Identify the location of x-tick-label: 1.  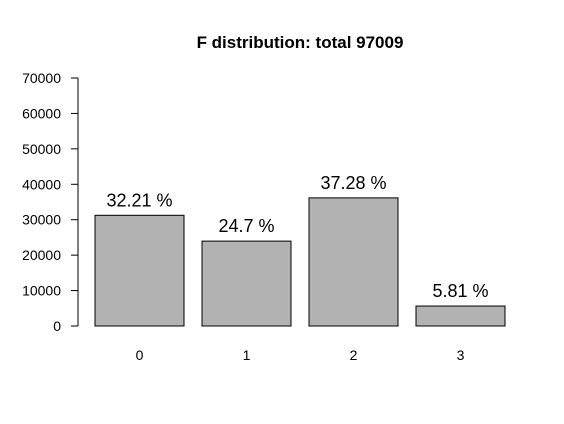
(247, 355).